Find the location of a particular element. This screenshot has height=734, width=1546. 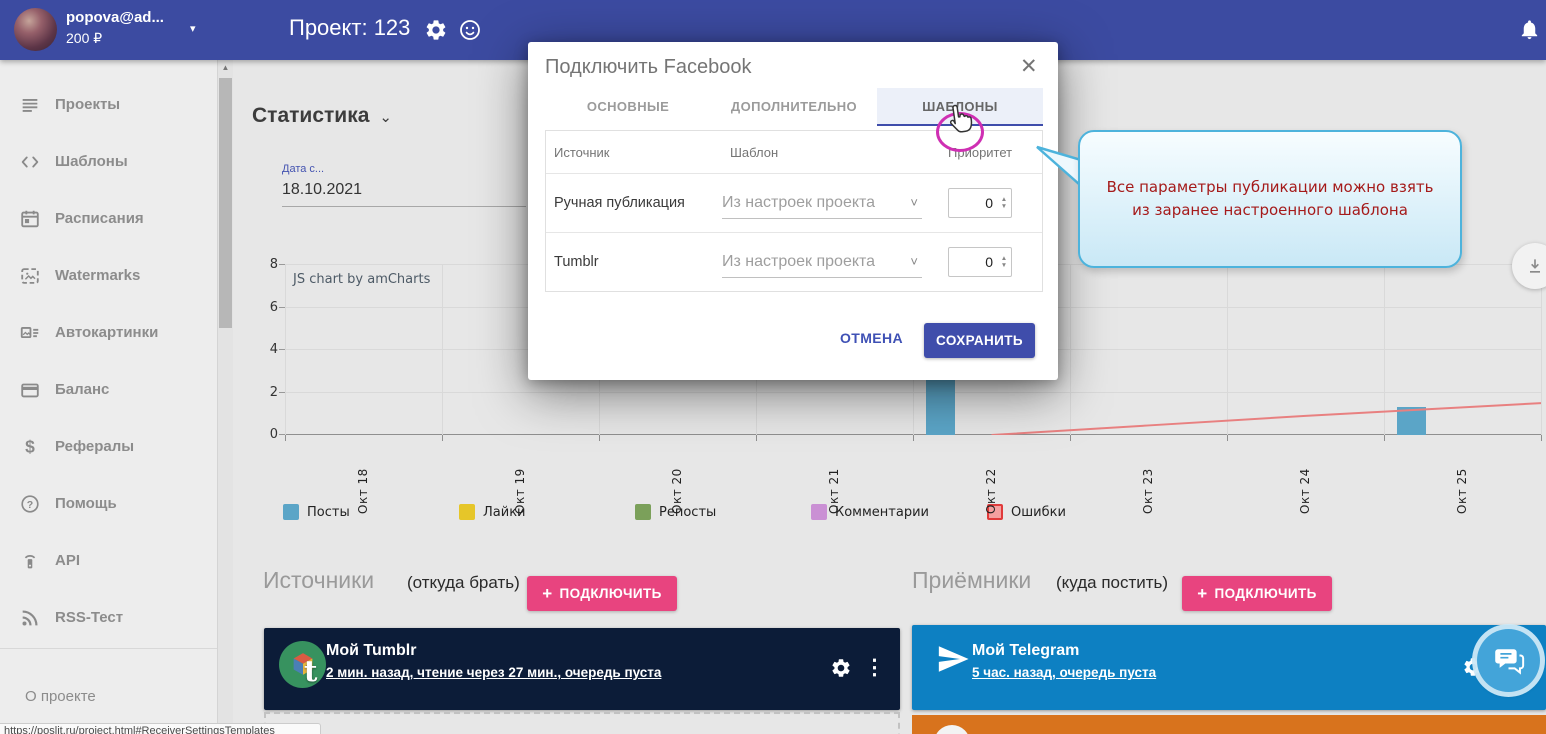

sidebar-item-projects: Проекты is located at coordinates (108, 104).